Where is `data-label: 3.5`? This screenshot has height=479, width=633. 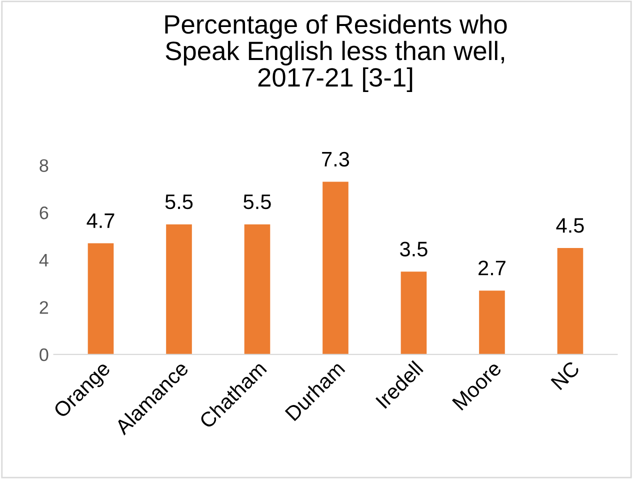
data-label: 3.5 is located at coordinates (414, 249).